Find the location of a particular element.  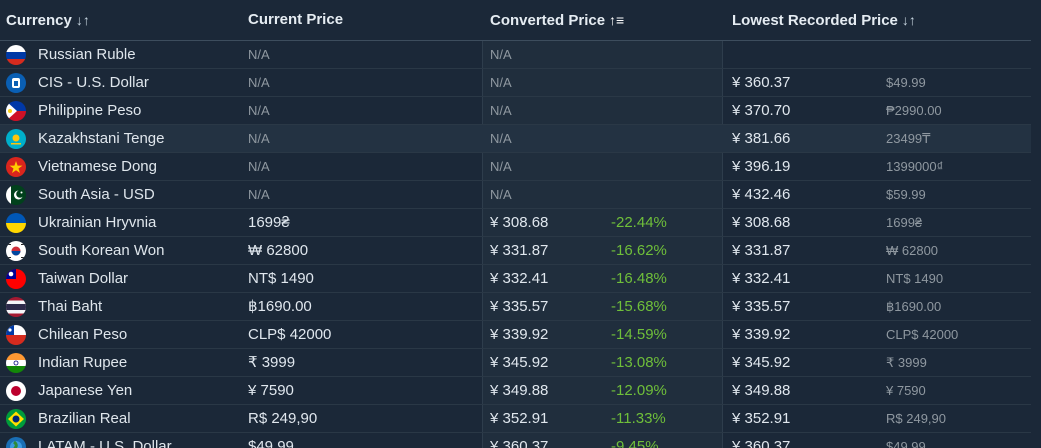

current-price: ₩ 62800 is located at coordinates (278, 250).